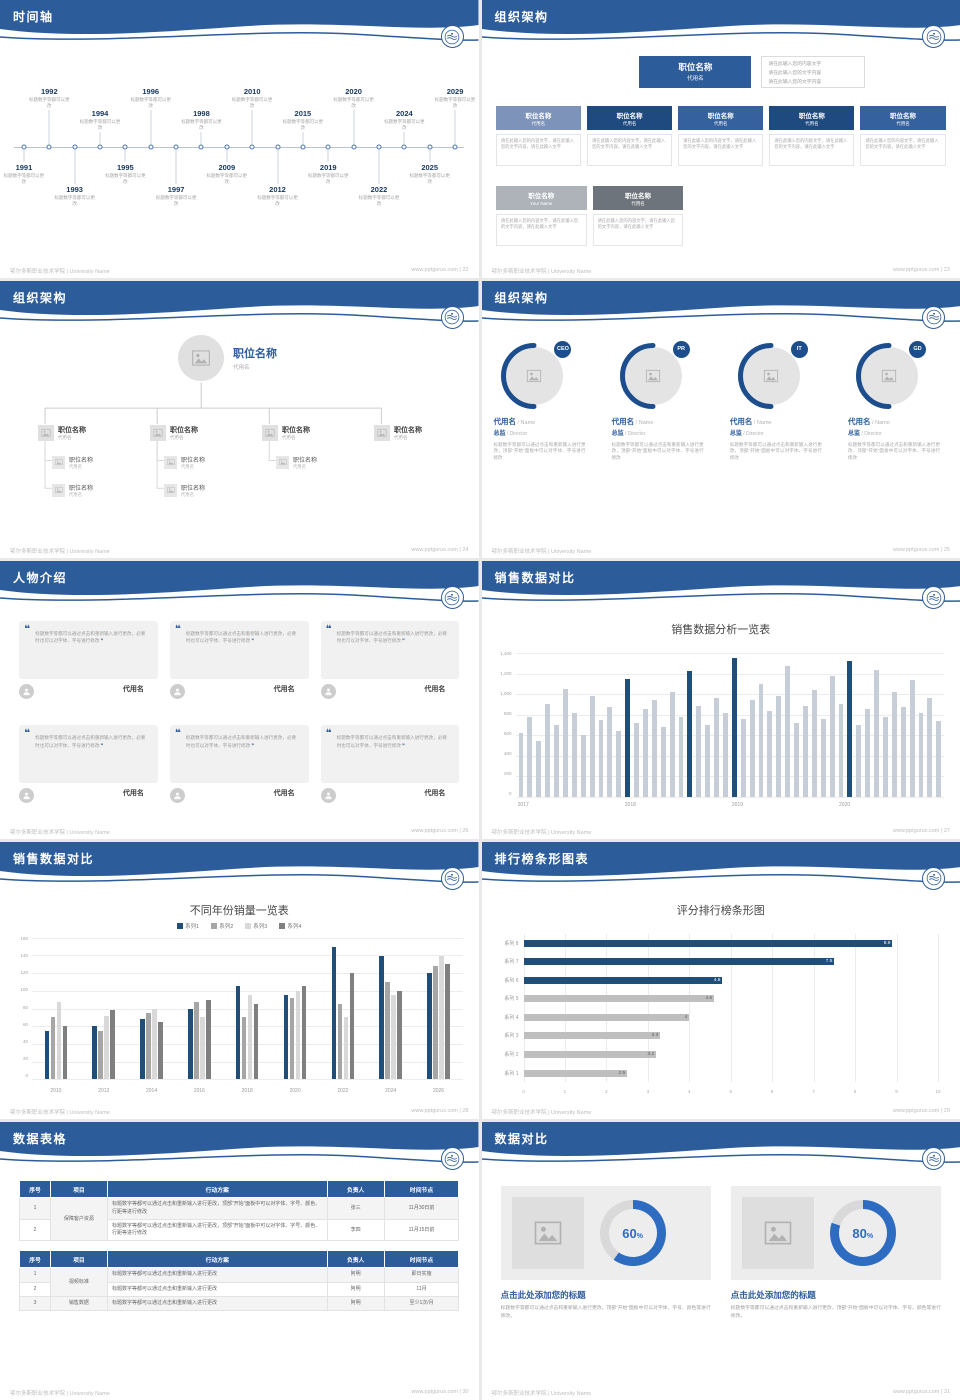 Image resolution: width=960 pixels, height=1400 pixels. I want to click on legend-label: 系列2, so click(226, 926).